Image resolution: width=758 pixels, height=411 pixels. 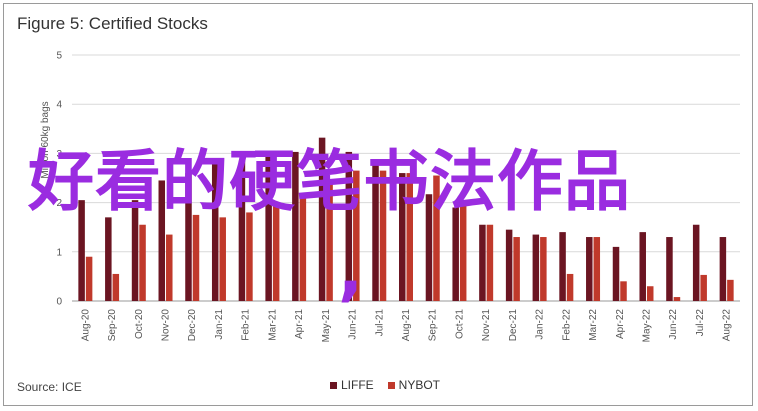 What do you see at coordinates (85, 325) in the screenshot?
I see `x-tick-label: Aug-20` at bounding box center [85, 325].